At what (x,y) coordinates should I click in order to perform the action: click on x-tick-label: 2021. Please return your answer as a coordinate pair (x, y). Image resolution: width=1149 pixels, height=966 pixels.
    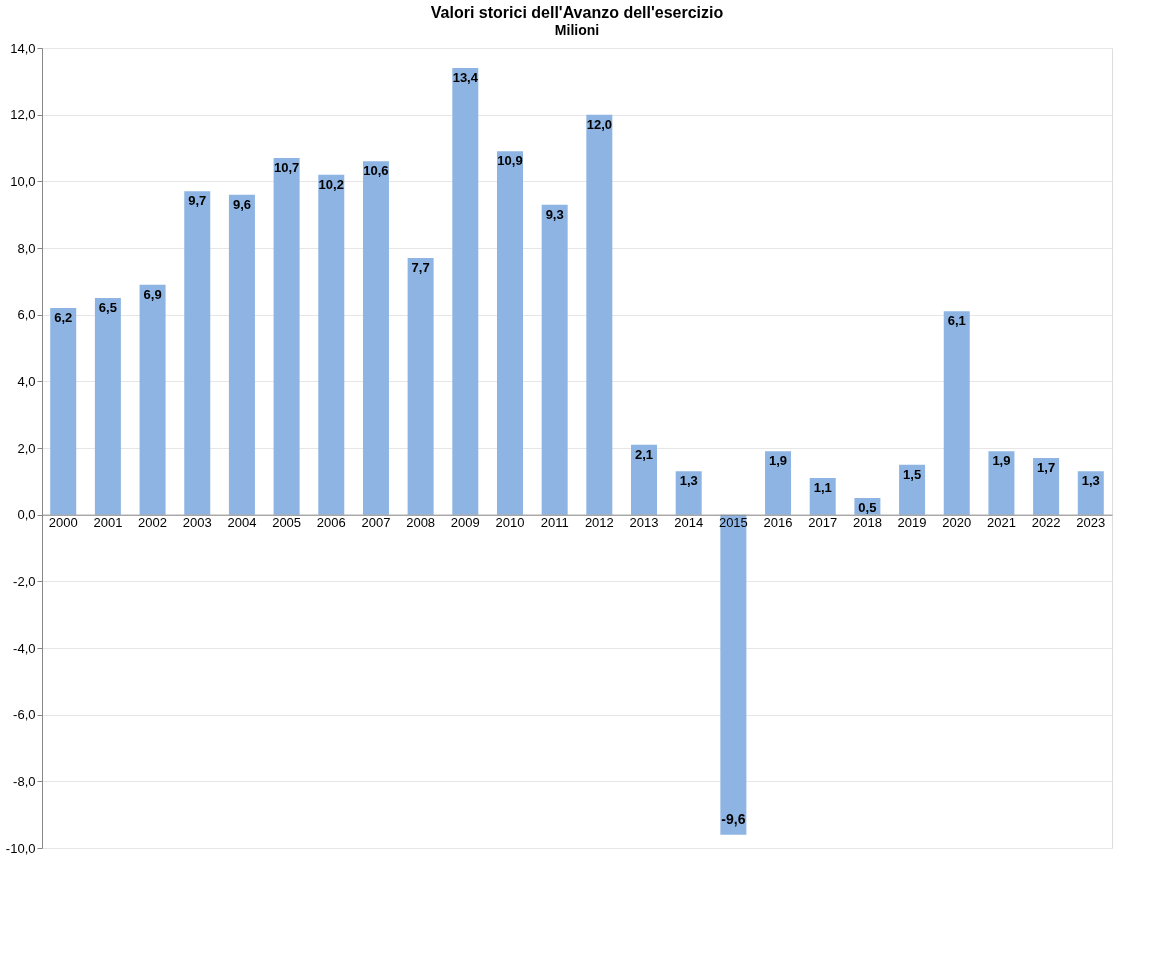
    Looking at the image, I should click on (1001, 523).